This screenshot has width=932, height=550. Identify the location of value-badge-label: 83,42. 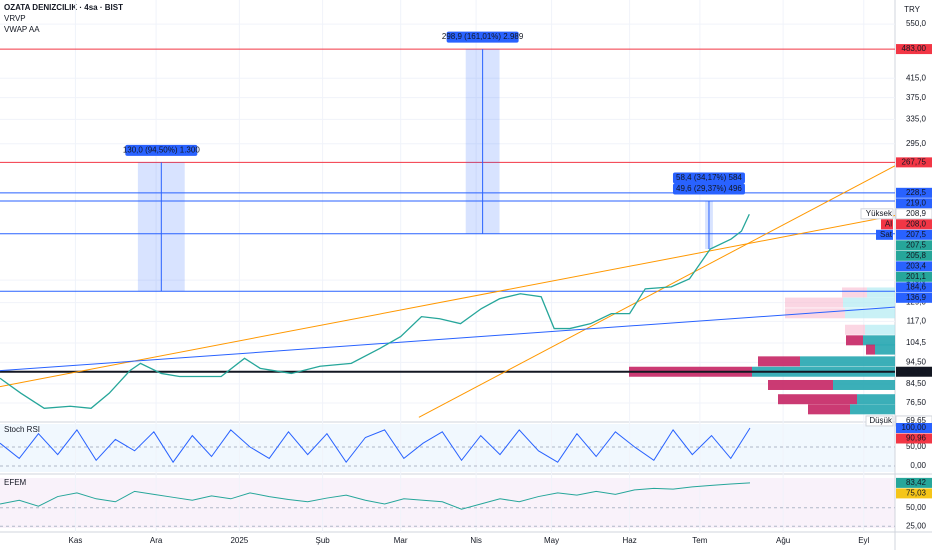
(916, 482).